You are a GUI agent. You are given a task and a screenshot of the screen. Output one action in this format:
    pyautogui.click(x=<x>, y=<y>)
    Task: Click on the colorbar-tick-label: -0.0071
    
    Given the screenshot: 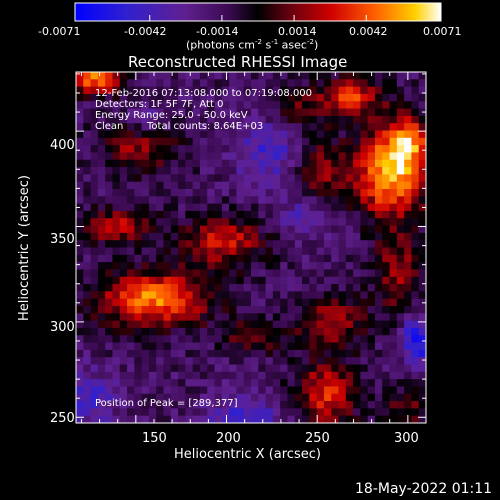 What is the action you would take?
    pyautogui.click(x=59, y=31)
    